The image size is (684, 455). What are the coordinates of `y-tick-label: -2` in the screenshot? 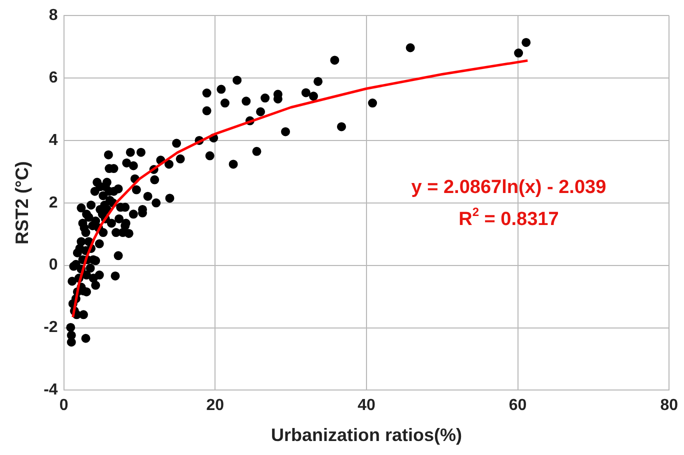 It's located at (51, 327).